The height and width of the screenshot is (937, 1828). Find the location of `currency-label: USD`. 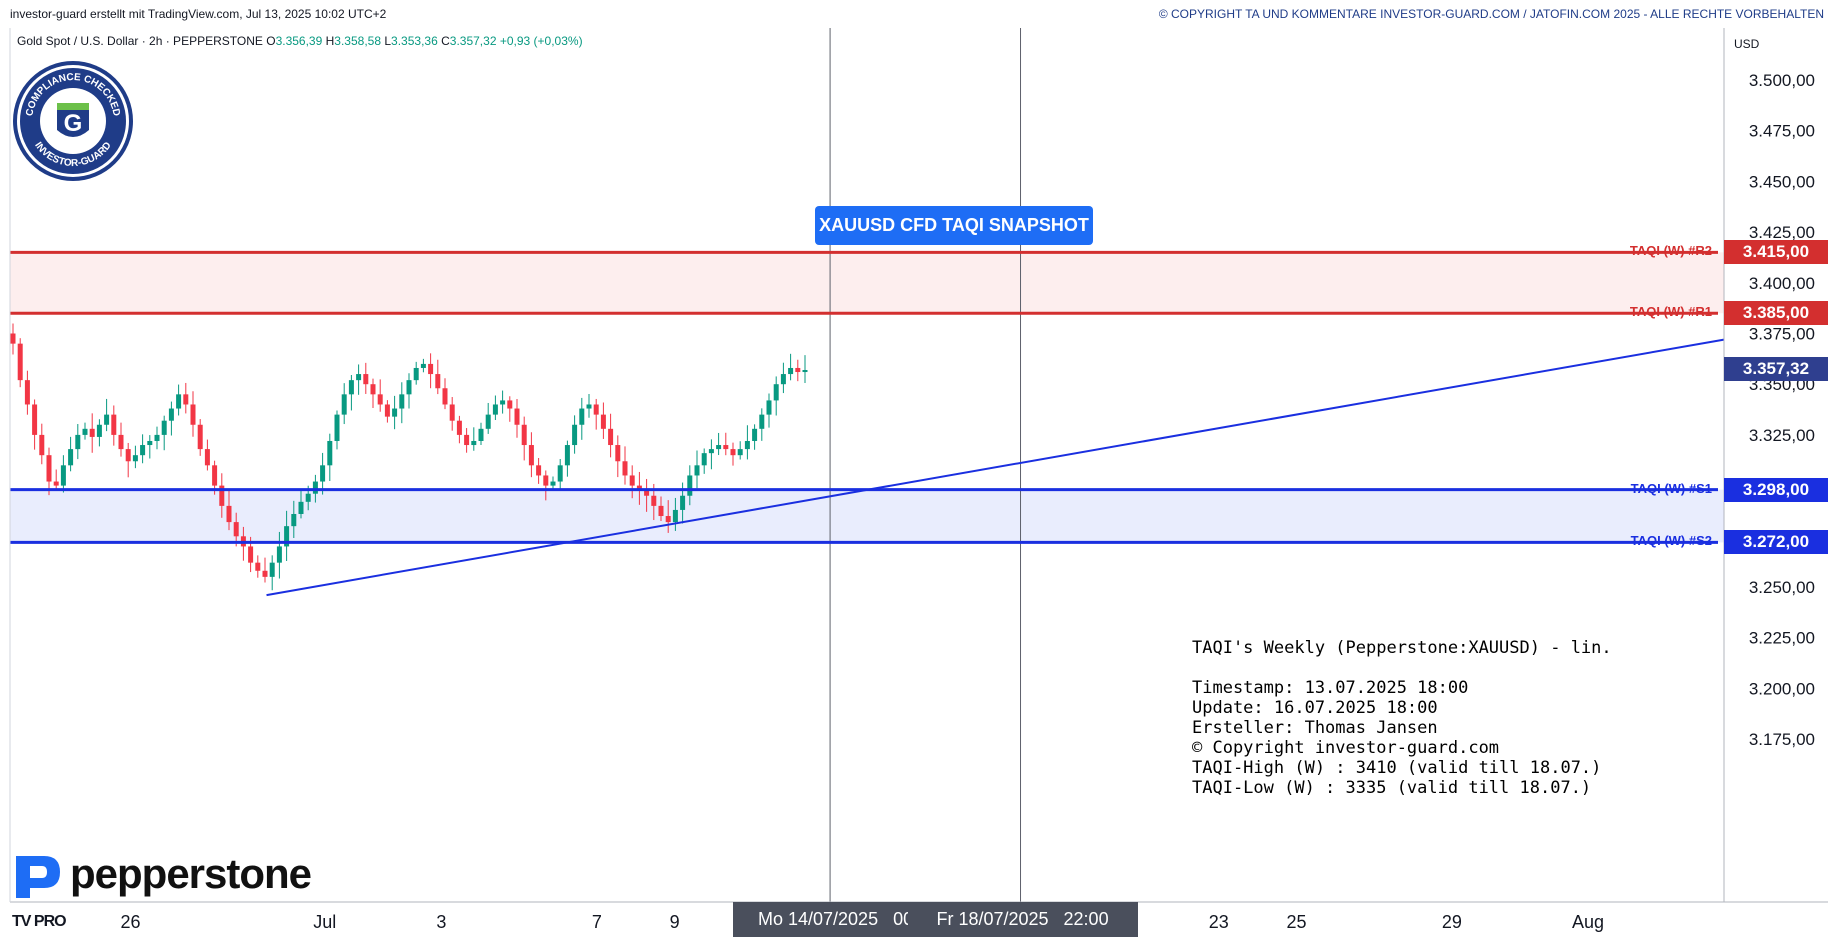

currency-label: USD is located at coordinates (1747, 44).